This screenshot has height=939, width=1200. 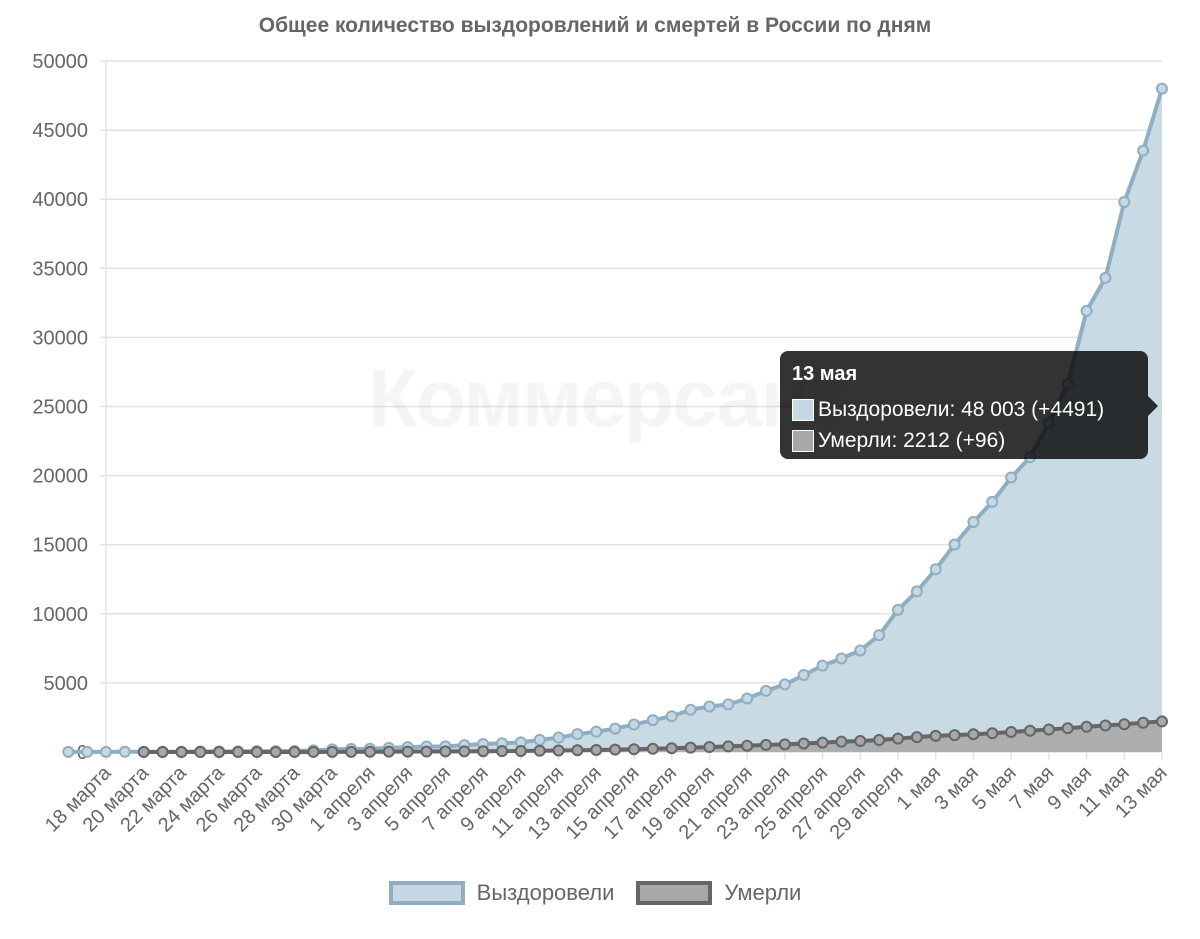 What do you see at coordinates (60, 546) in the screenshot?
I see `y-tick-label: 15000` at bounding box center [60, 546].